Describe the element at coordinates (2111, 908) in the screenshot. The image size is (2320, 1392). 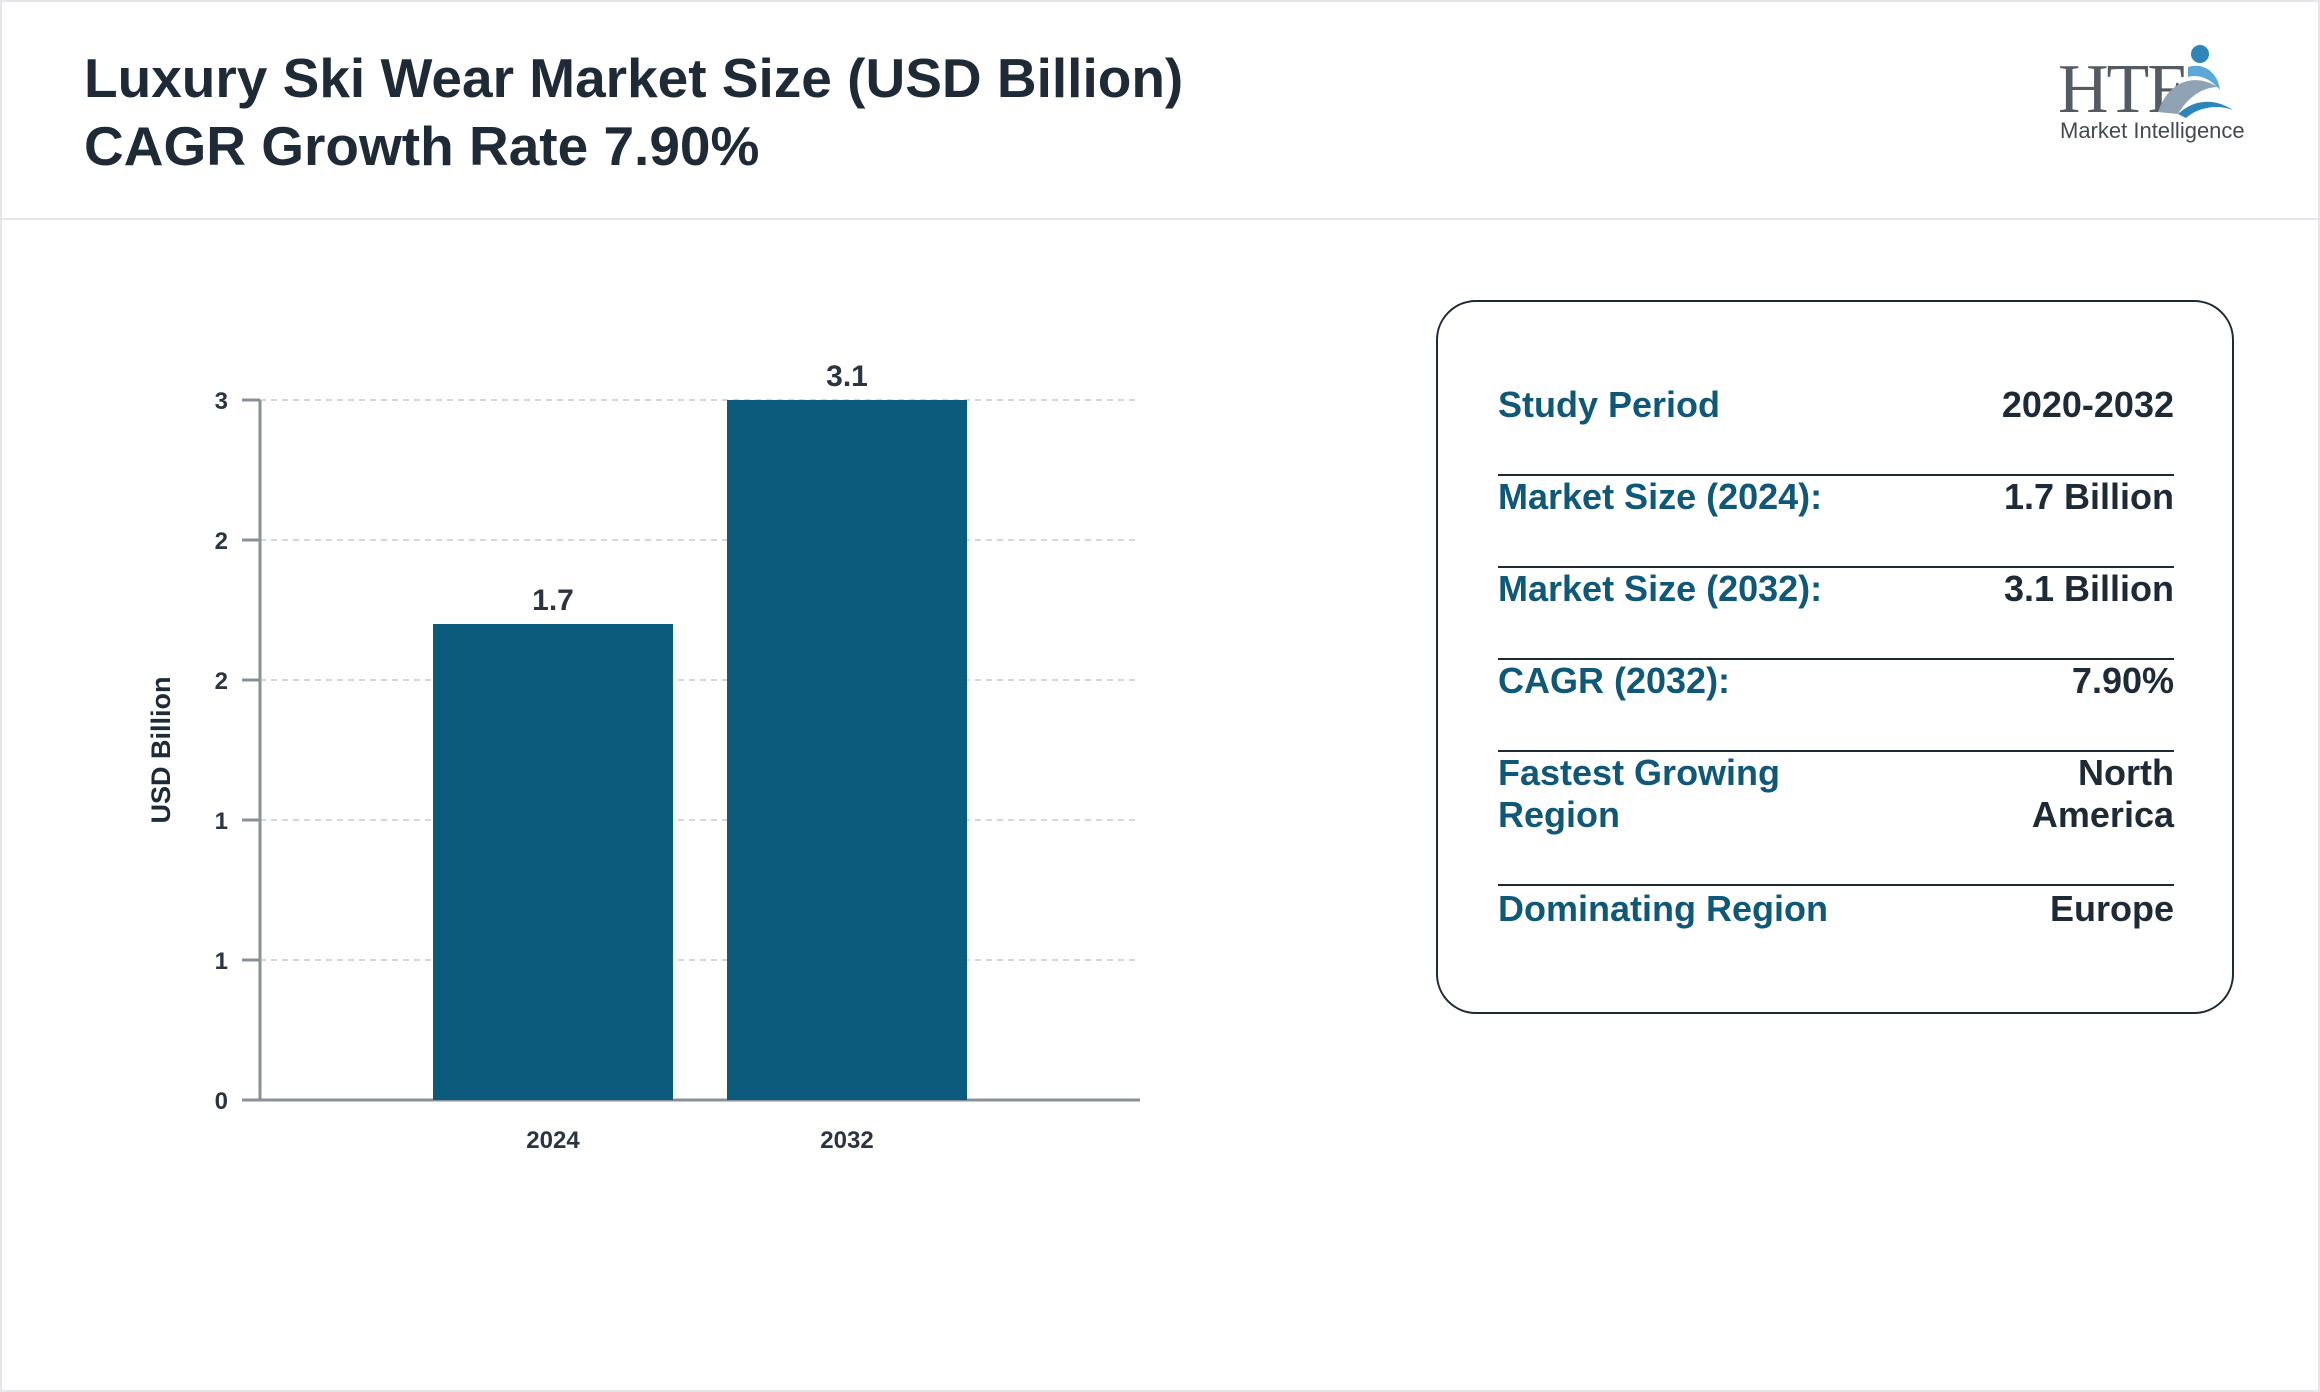
I see `info-value: Europe` at that location.